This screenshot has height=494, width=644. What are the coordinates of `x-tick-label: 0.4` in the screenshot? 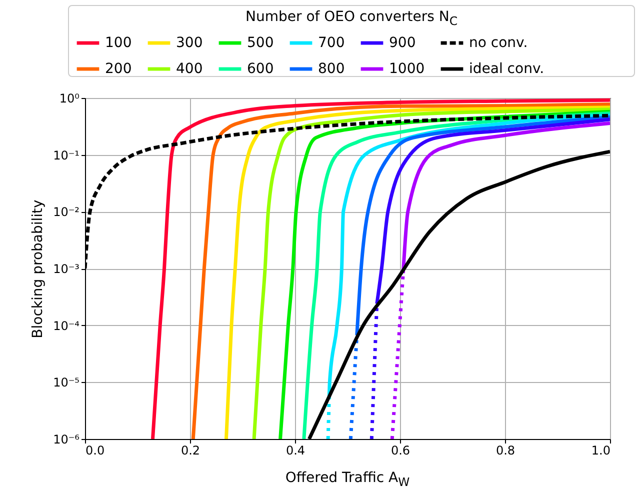 It's located at (296, 451).